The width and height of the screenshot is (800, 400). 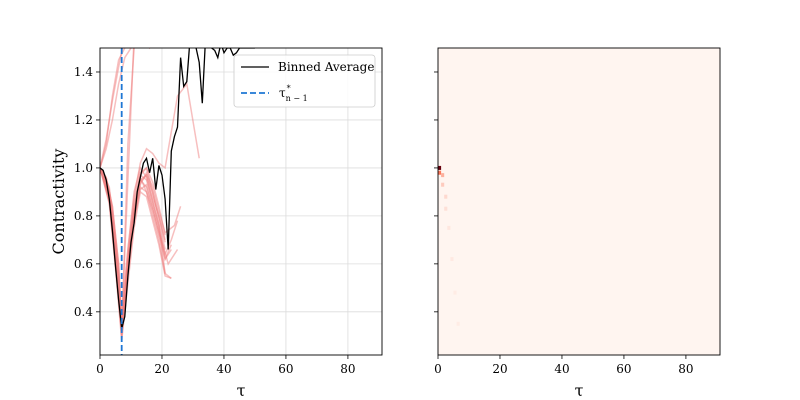 I want to click on legend-box, so click(x=304, y=81).